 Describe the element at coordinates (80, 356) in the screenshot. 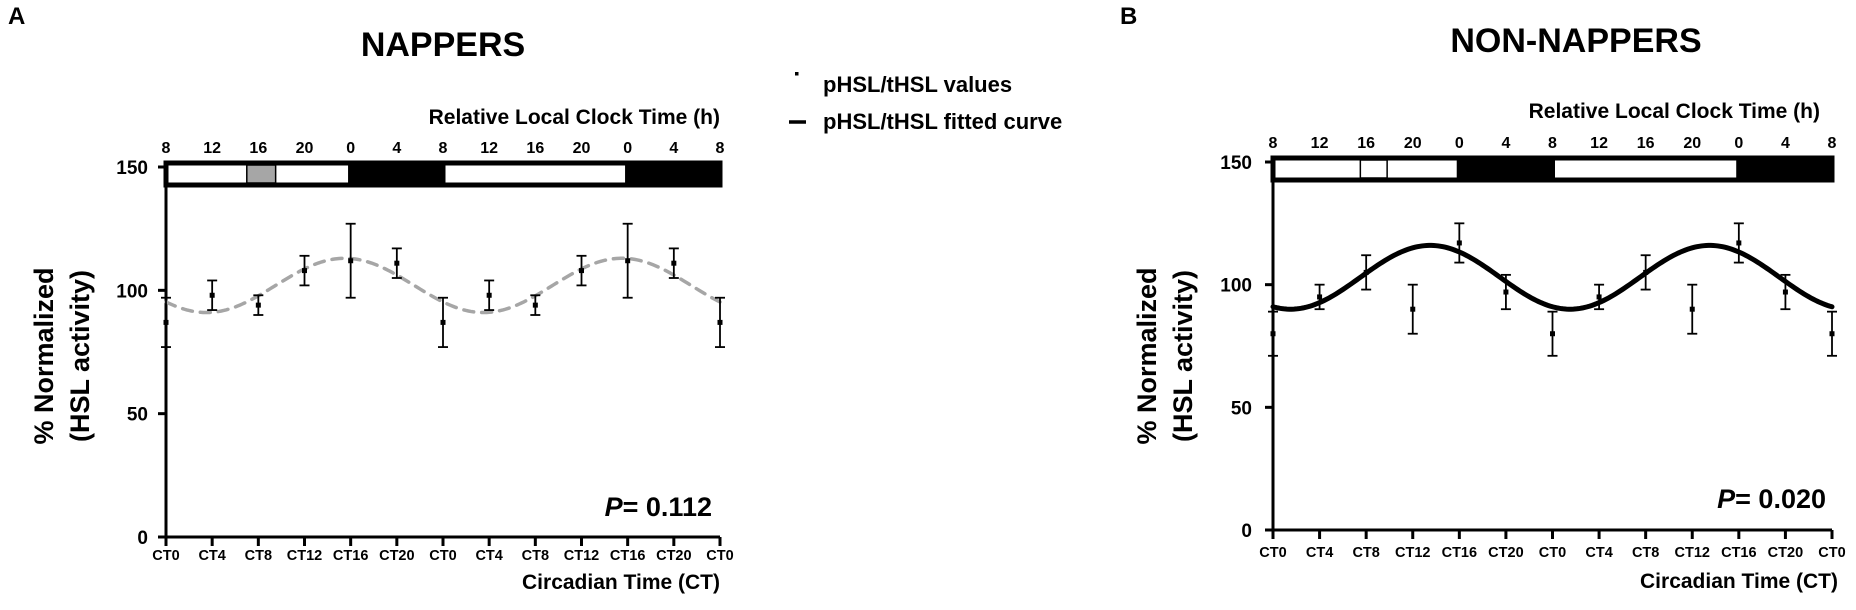

I see `y-axis-title-line2: (HSL activity)` at that location.